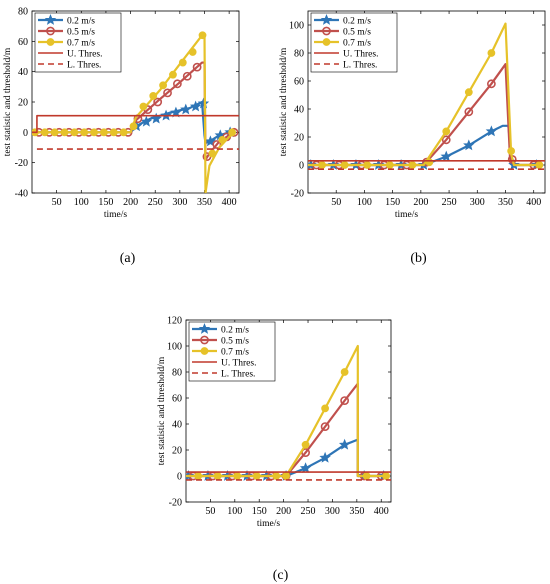 The height and width of the screenshot is (584, 550). What do you see at coordinates (174, 321) in the screenshot?
I see `y-tick-label: 120` at bounding box center [174, 321].